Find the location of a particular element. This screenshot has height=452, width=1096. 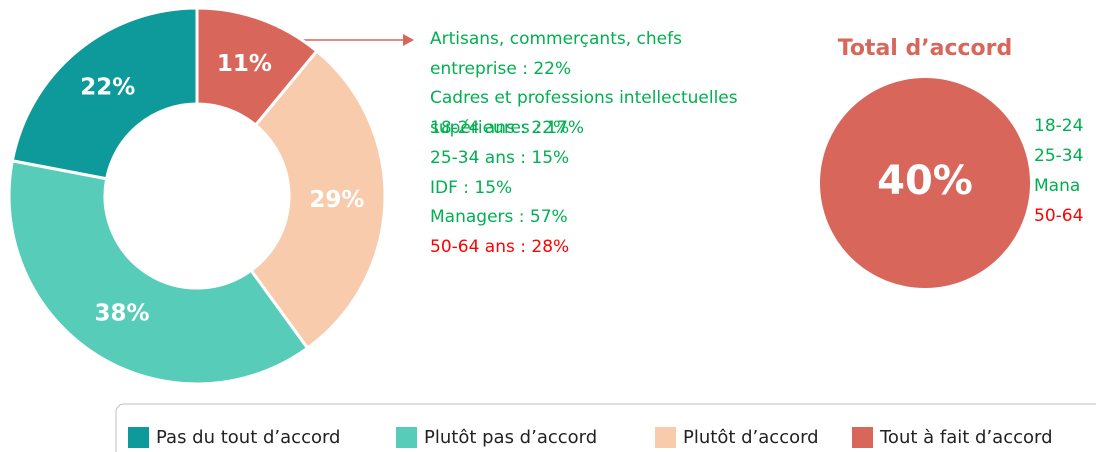

annotation: 18-24 ans : 22% is located at coordinates (500, 128).